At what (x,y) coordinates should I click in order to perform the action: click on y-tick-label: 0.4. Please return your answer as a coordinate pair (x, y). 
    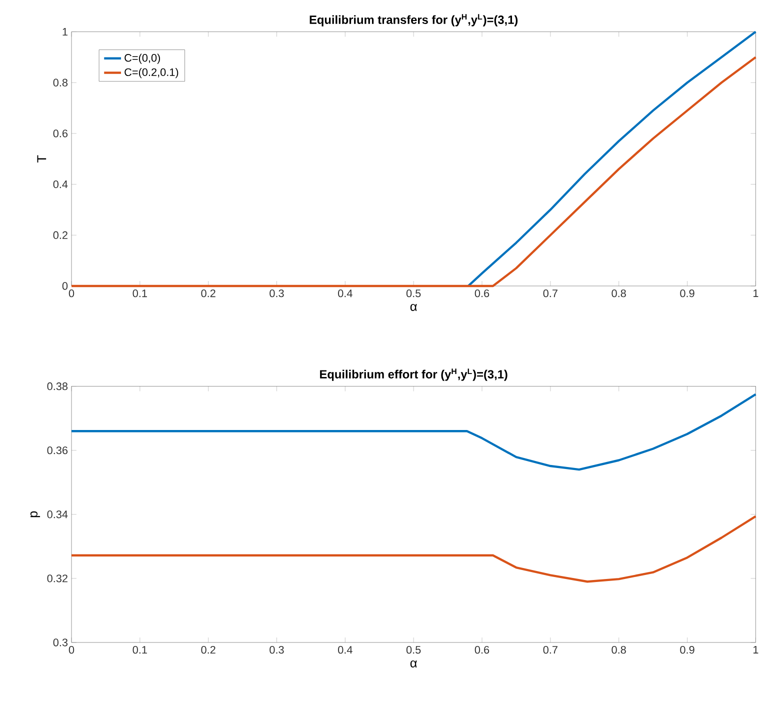
    Looking at the image, I should click on (60, 184).